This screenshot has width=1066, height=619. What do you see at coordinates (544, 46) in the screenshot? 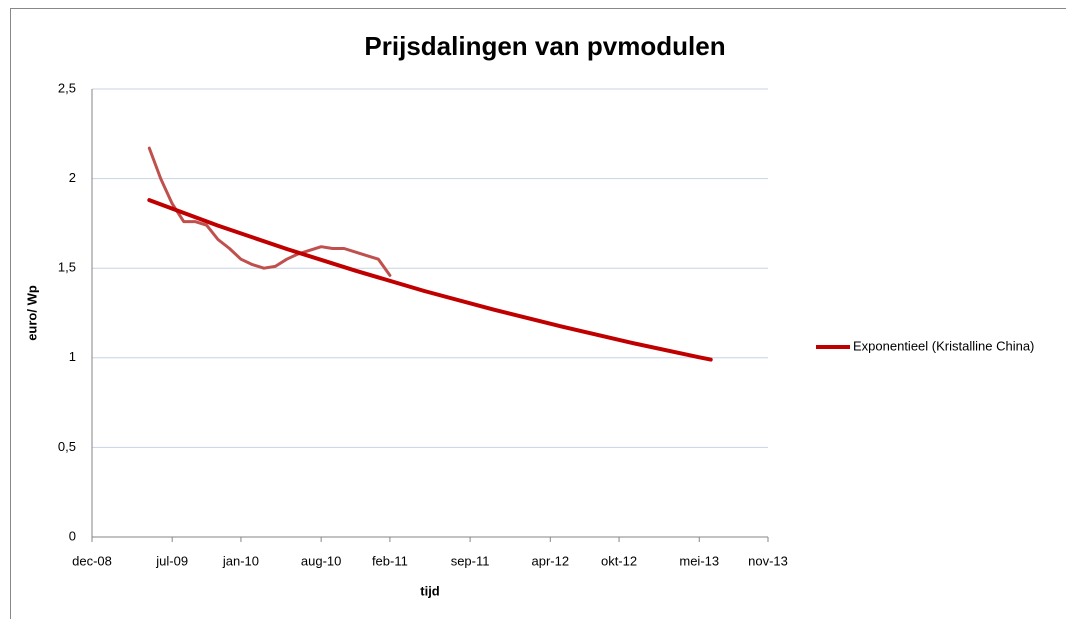
I see `chart-title: Prijsdalingen van pvmodulen` at bounding box center [544, 46].